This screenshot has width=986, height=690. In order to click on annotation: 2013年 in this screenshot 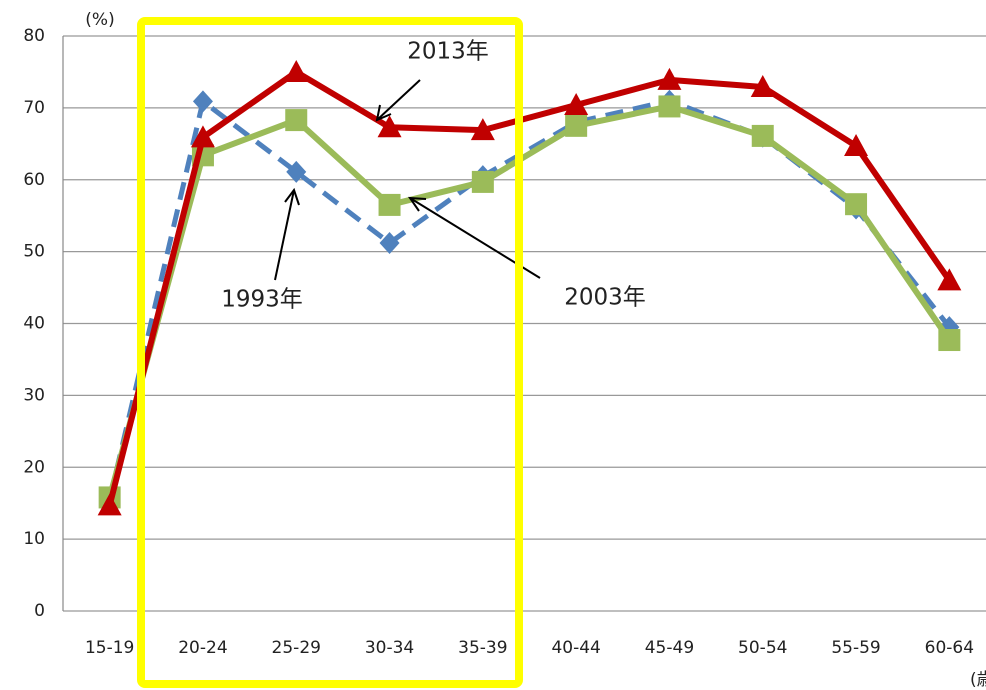, I will do `click(448, 52)`.